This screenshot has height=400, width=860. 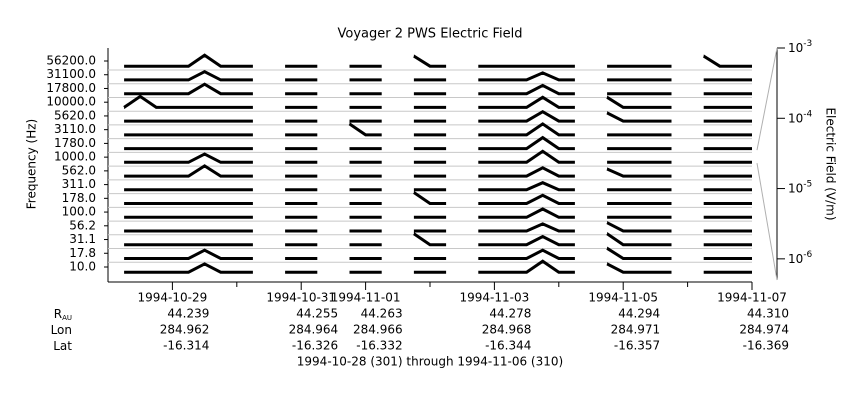 What do you see at coordinates (637, 346) in the screenshot?
I see `ephemeris-value: -16.357` at bounding box center [637, 346].